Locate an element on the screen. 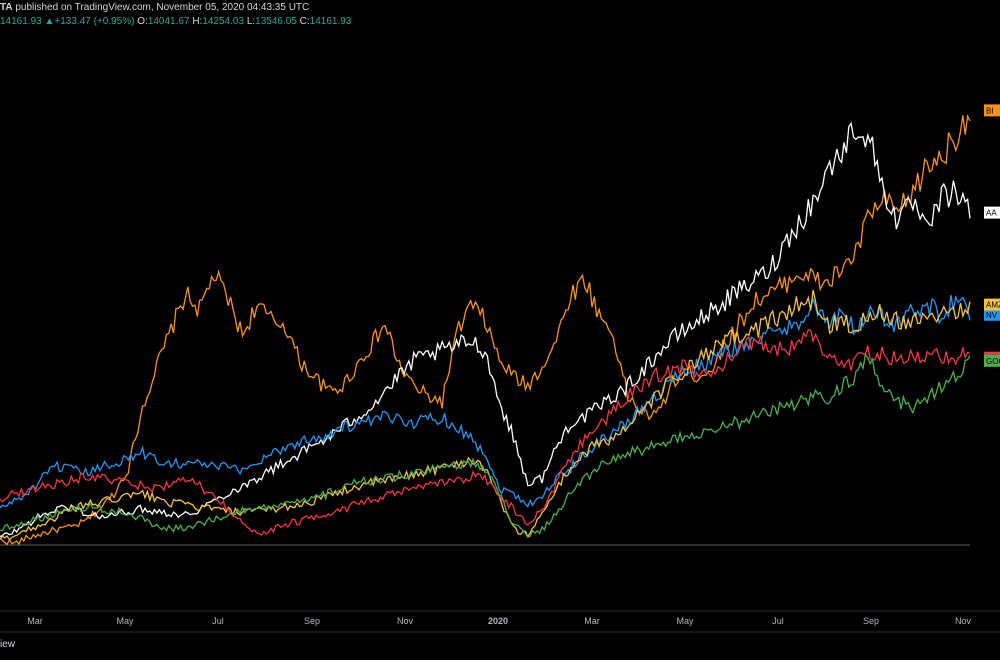  series-tag-aa: AA is located at coordinates (992, 212).